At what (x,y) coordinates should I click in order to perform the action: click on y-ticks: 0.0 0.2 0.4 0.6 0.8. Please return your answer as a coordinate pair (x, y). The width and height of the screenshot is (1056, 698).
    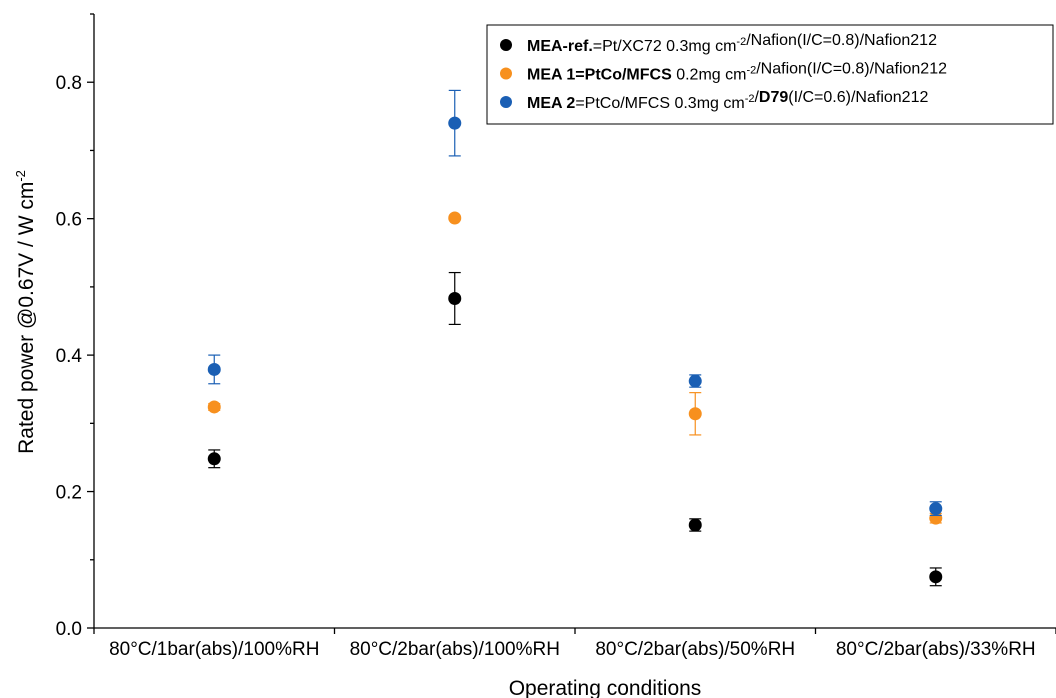
    Looking at the image, I should click on (75, 326).